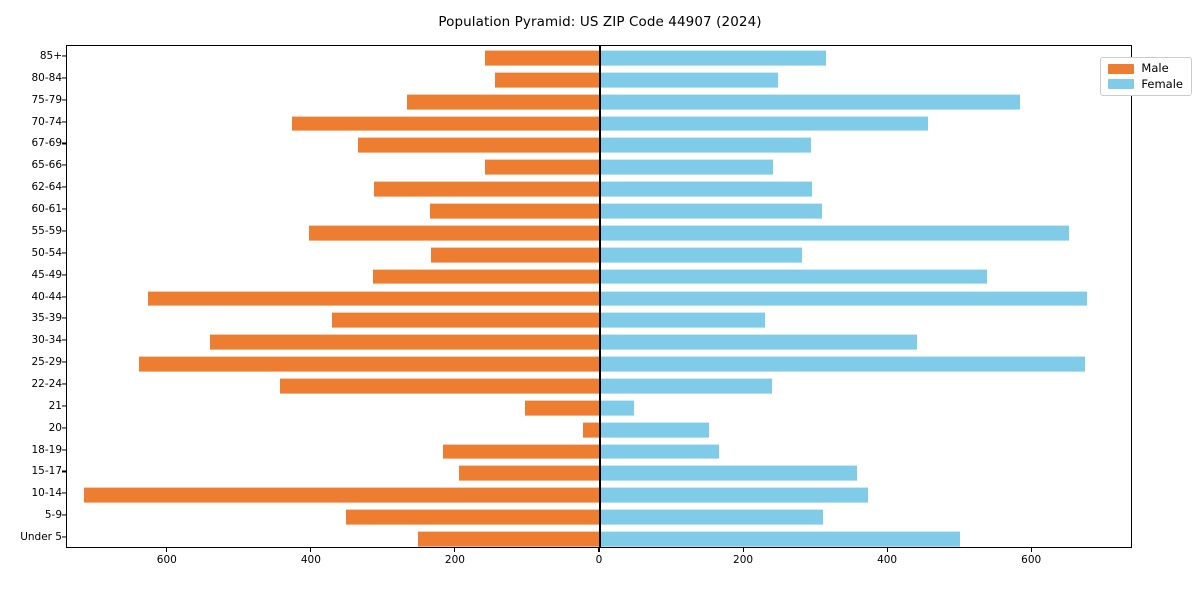 The width and height of the screenshot is (1200, 600). Describe the element at coordinates (53, 515) in the screenshot. I see `y-axis-label-5-9: 5-9` at that location.